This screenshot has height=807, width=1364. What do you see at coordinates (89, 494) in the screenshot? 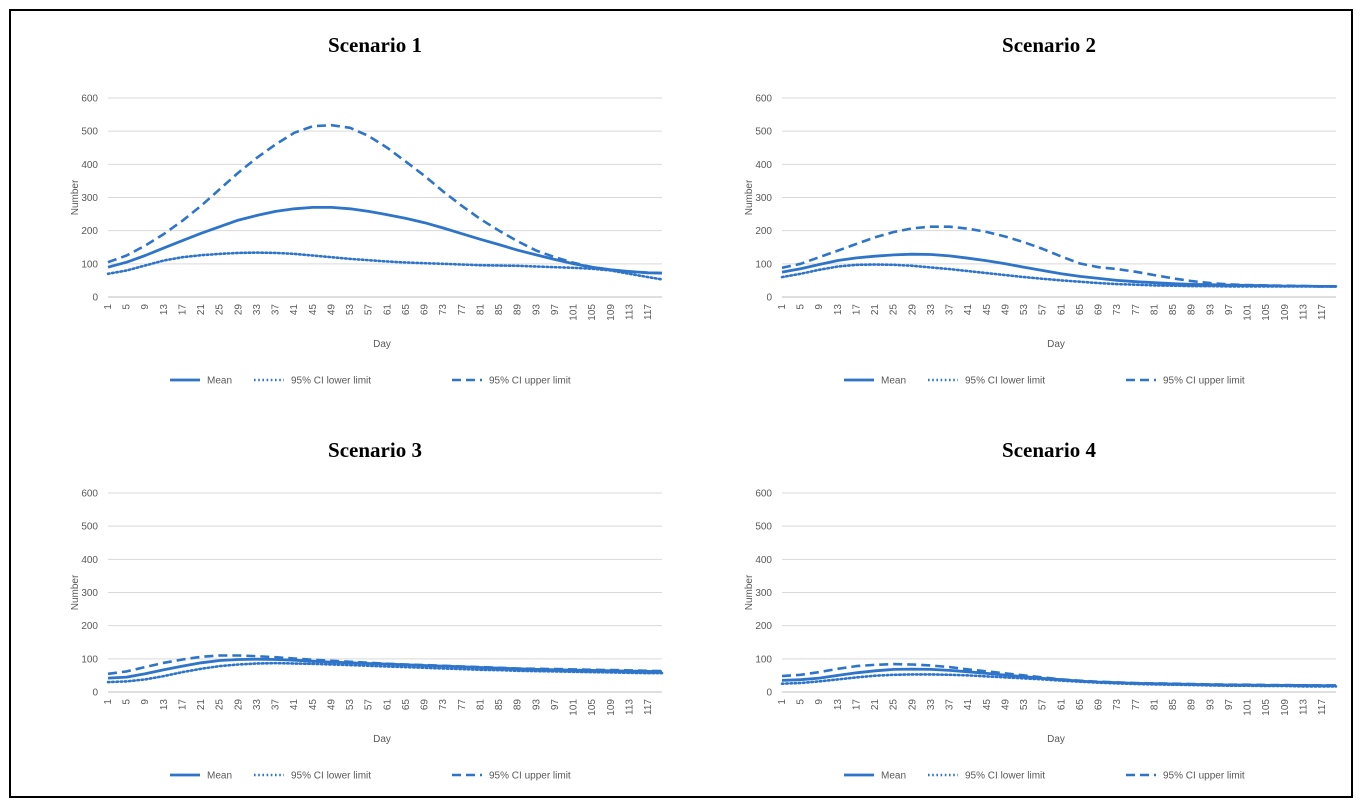
I see `y-tick-label: 600` at bounding box center [89, 494].